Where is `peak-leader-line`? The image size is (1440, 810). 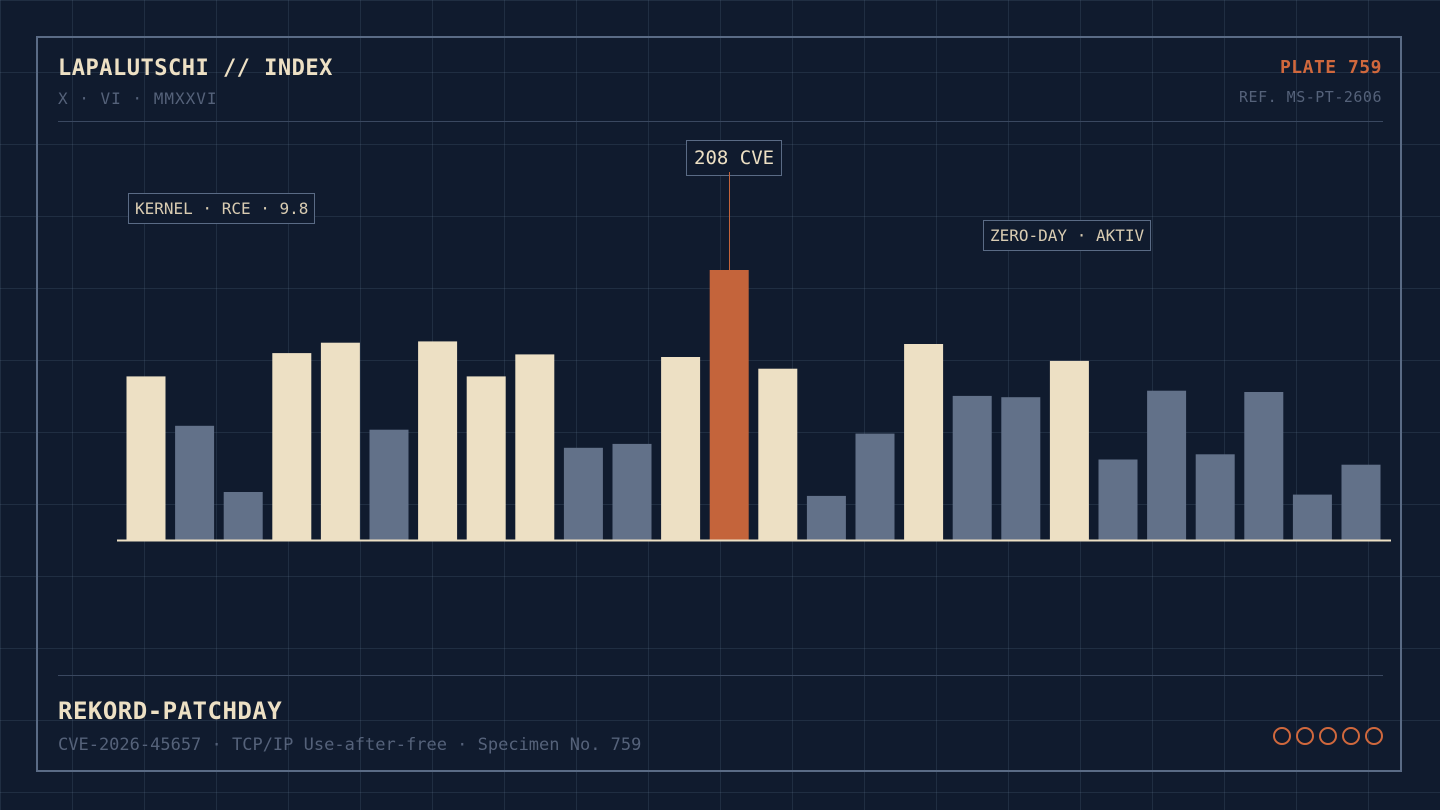
peak-leader-line is located at coordinates (729, 221).